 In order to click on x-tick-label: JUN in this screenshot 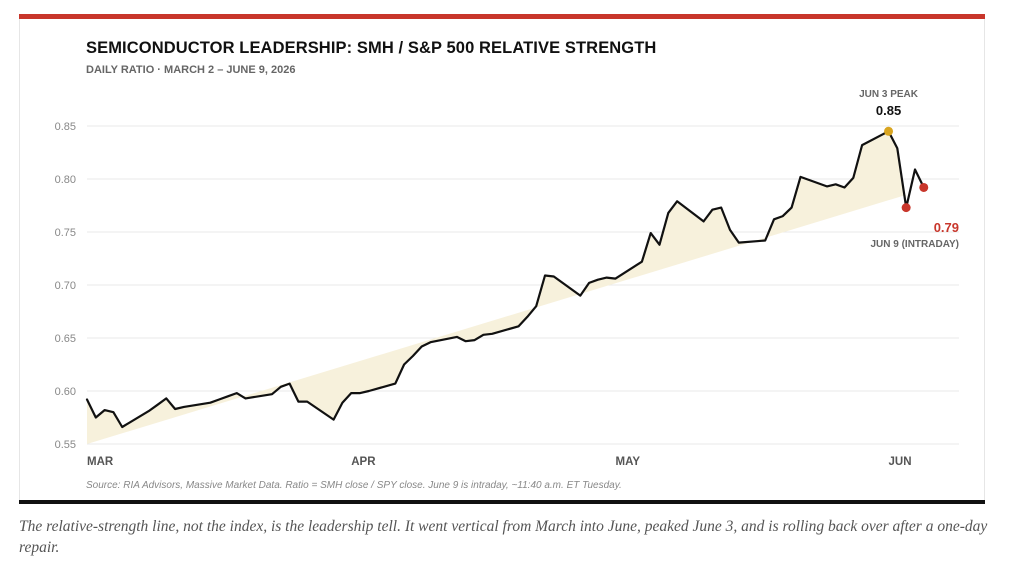, I will do `click(900, 462)`.